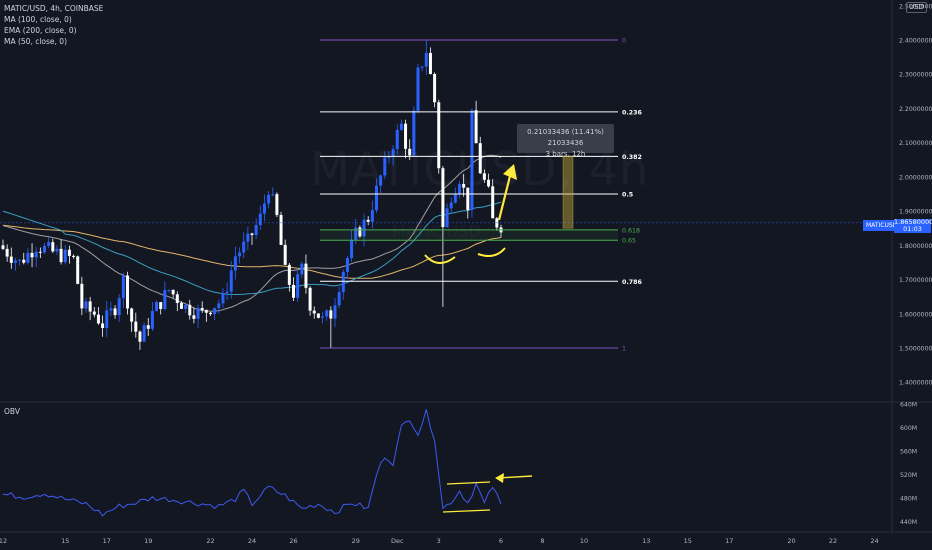  I want to click on price-tick-label: 1.70000000, so click(915, 280).